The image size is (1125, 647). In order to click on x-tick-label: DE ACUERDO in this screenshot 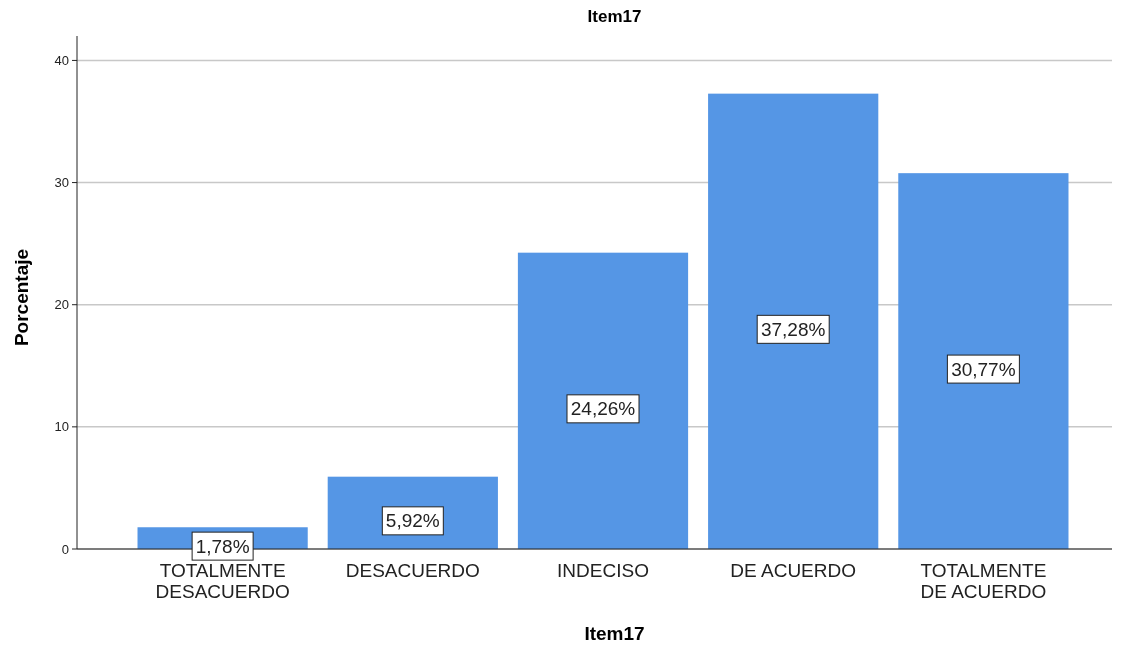, I will do `click(793, 570)`.